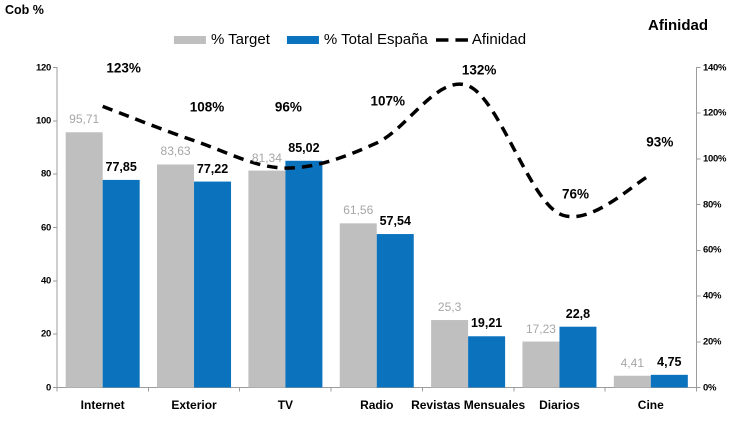 This screenshot has height=423, width=731. What do you see at coordinates (499, 39) in the screenshot?
I see `legend-label-afinidad: Afinidad` at bounding box center [499, 39].